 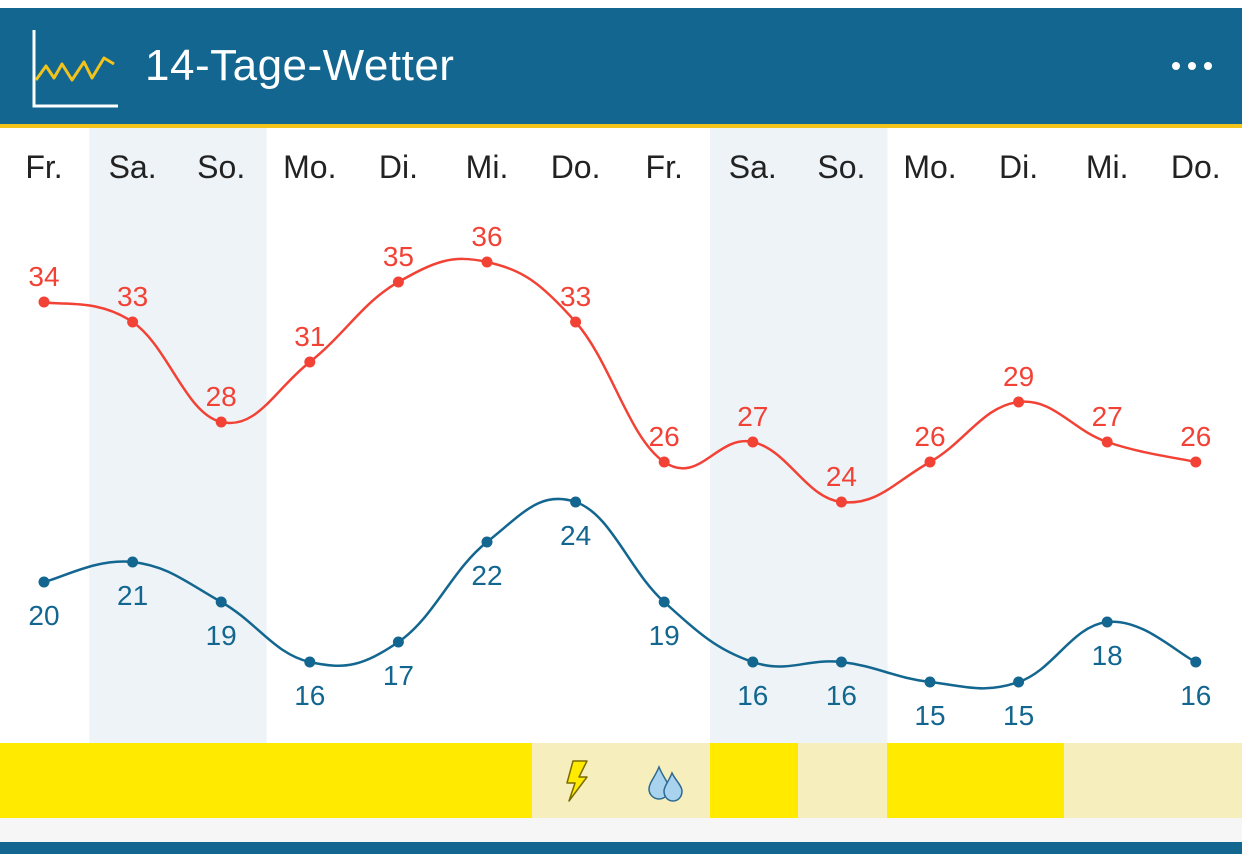 What do you see at coordinates (621, 126) in the screenshot?
I see `header-accent-line` at bounding box center [621, 126].